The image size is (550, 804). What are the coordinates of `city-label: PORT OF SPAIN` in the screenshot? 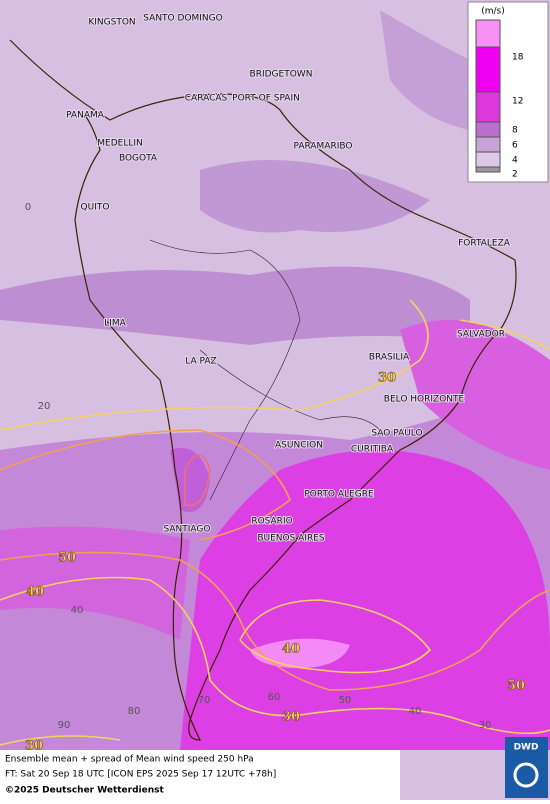 It's located at (266, 99).